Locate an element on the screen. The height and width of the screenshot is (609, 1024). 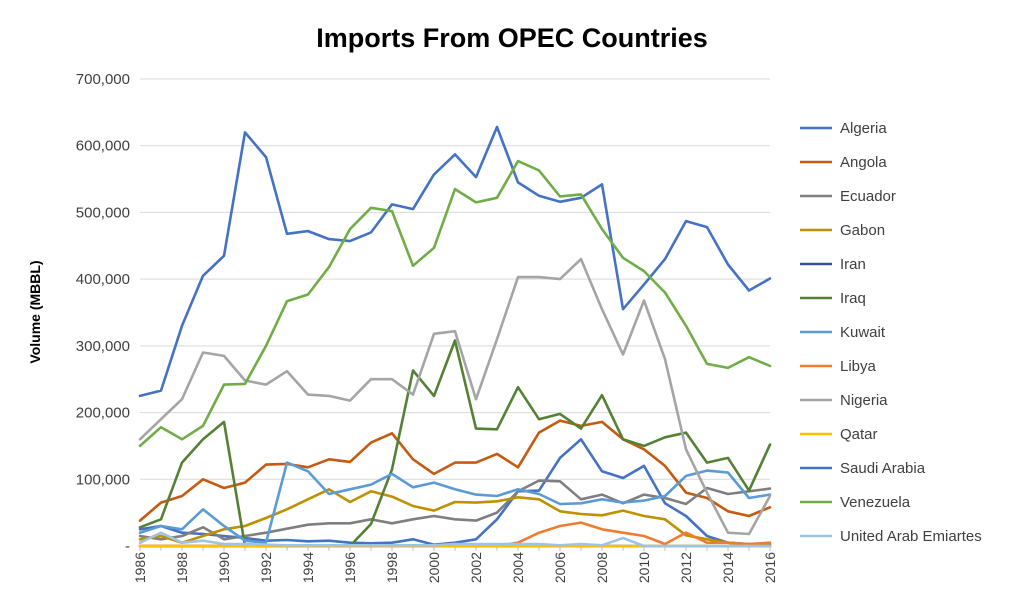
x-tick-label: 1992 is located at coordinates (266, 567).